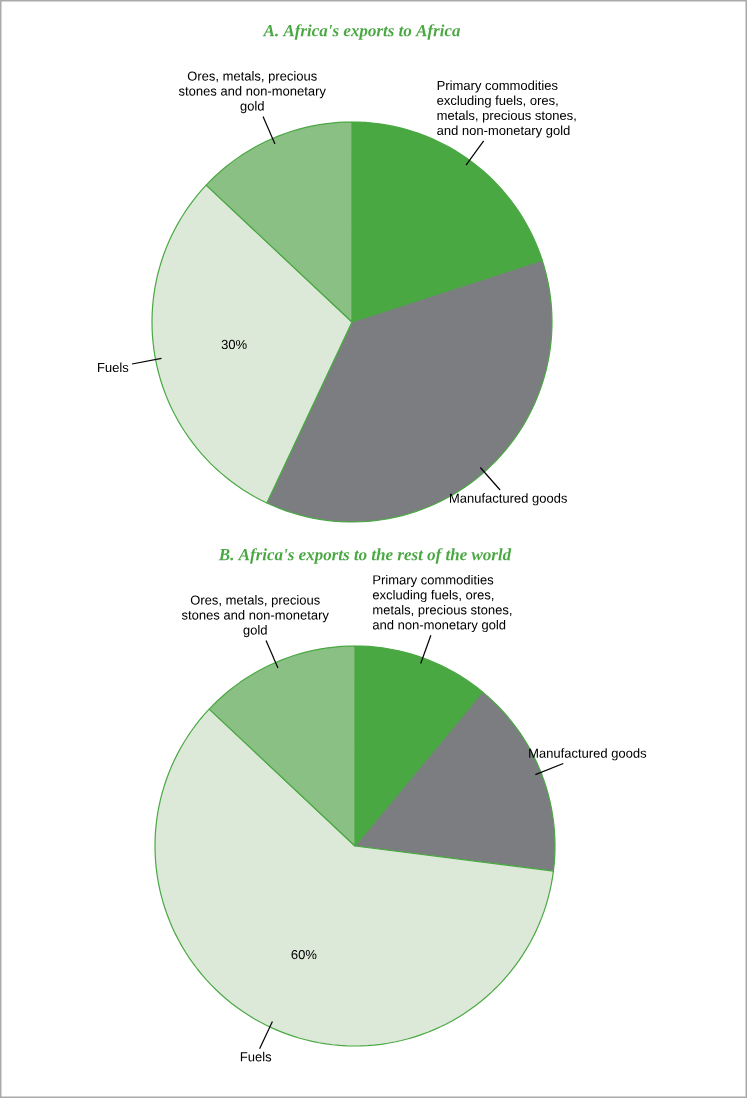 The image size is (747, 1098). Describe the element at coordinates (304, 954) in the screenshot. I see `data-label: 60%` at that location.